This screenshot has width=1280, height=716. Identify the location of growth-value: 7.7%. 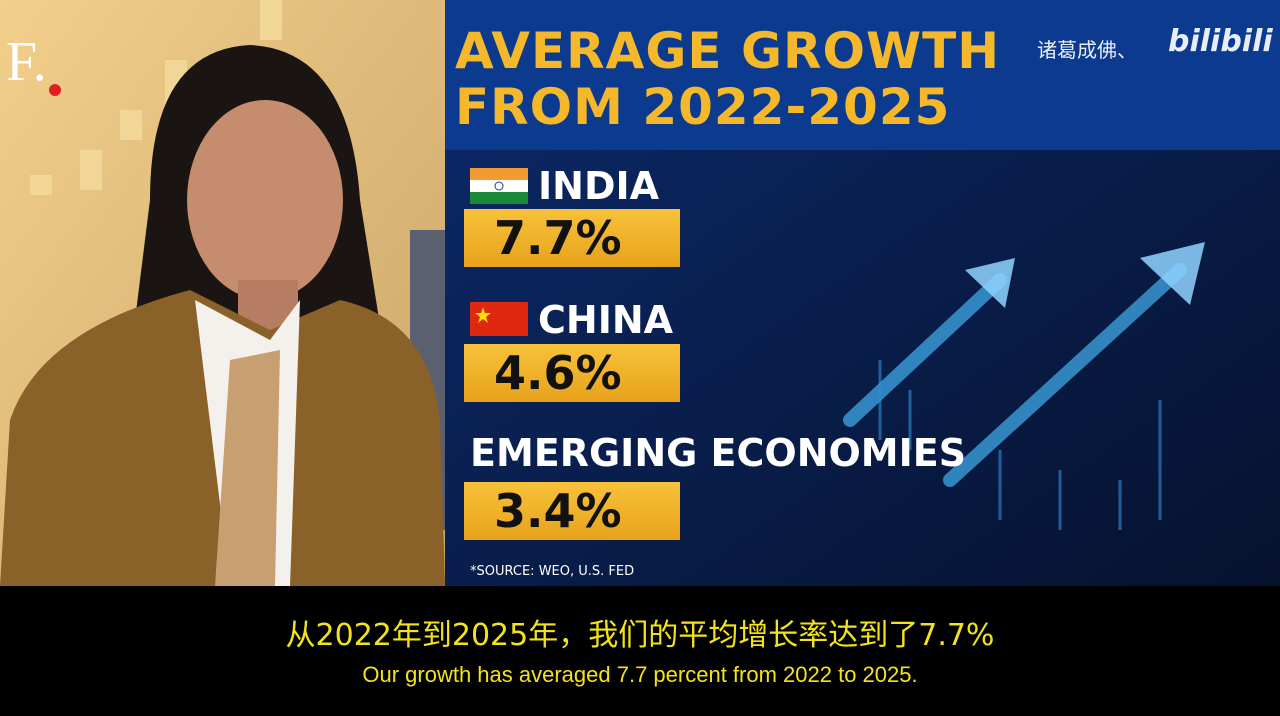
(572, 238).